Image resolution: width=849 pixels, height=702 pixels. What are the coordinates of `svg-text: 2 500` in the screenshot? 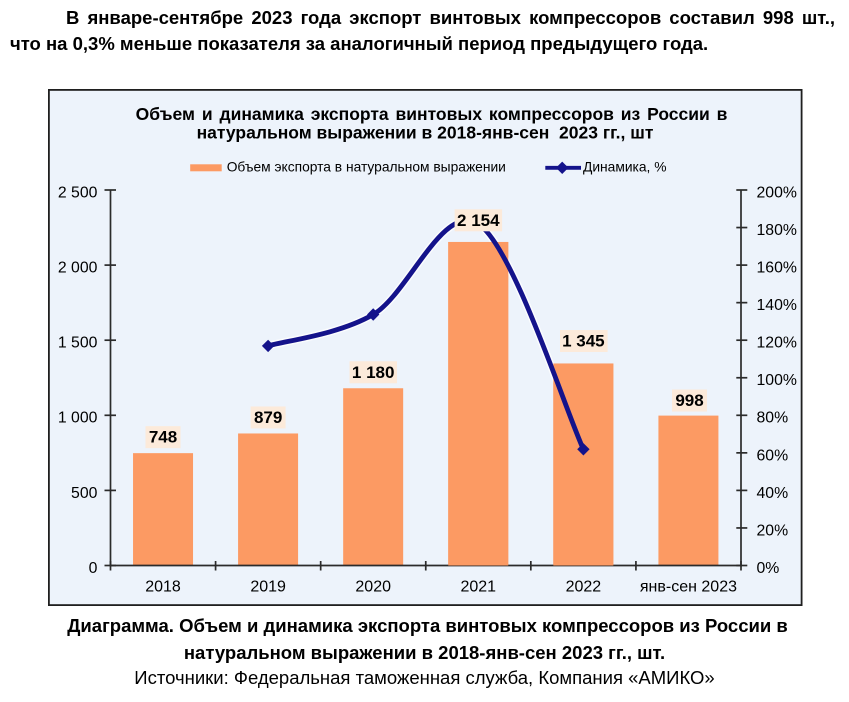 It's located at (78, 192).